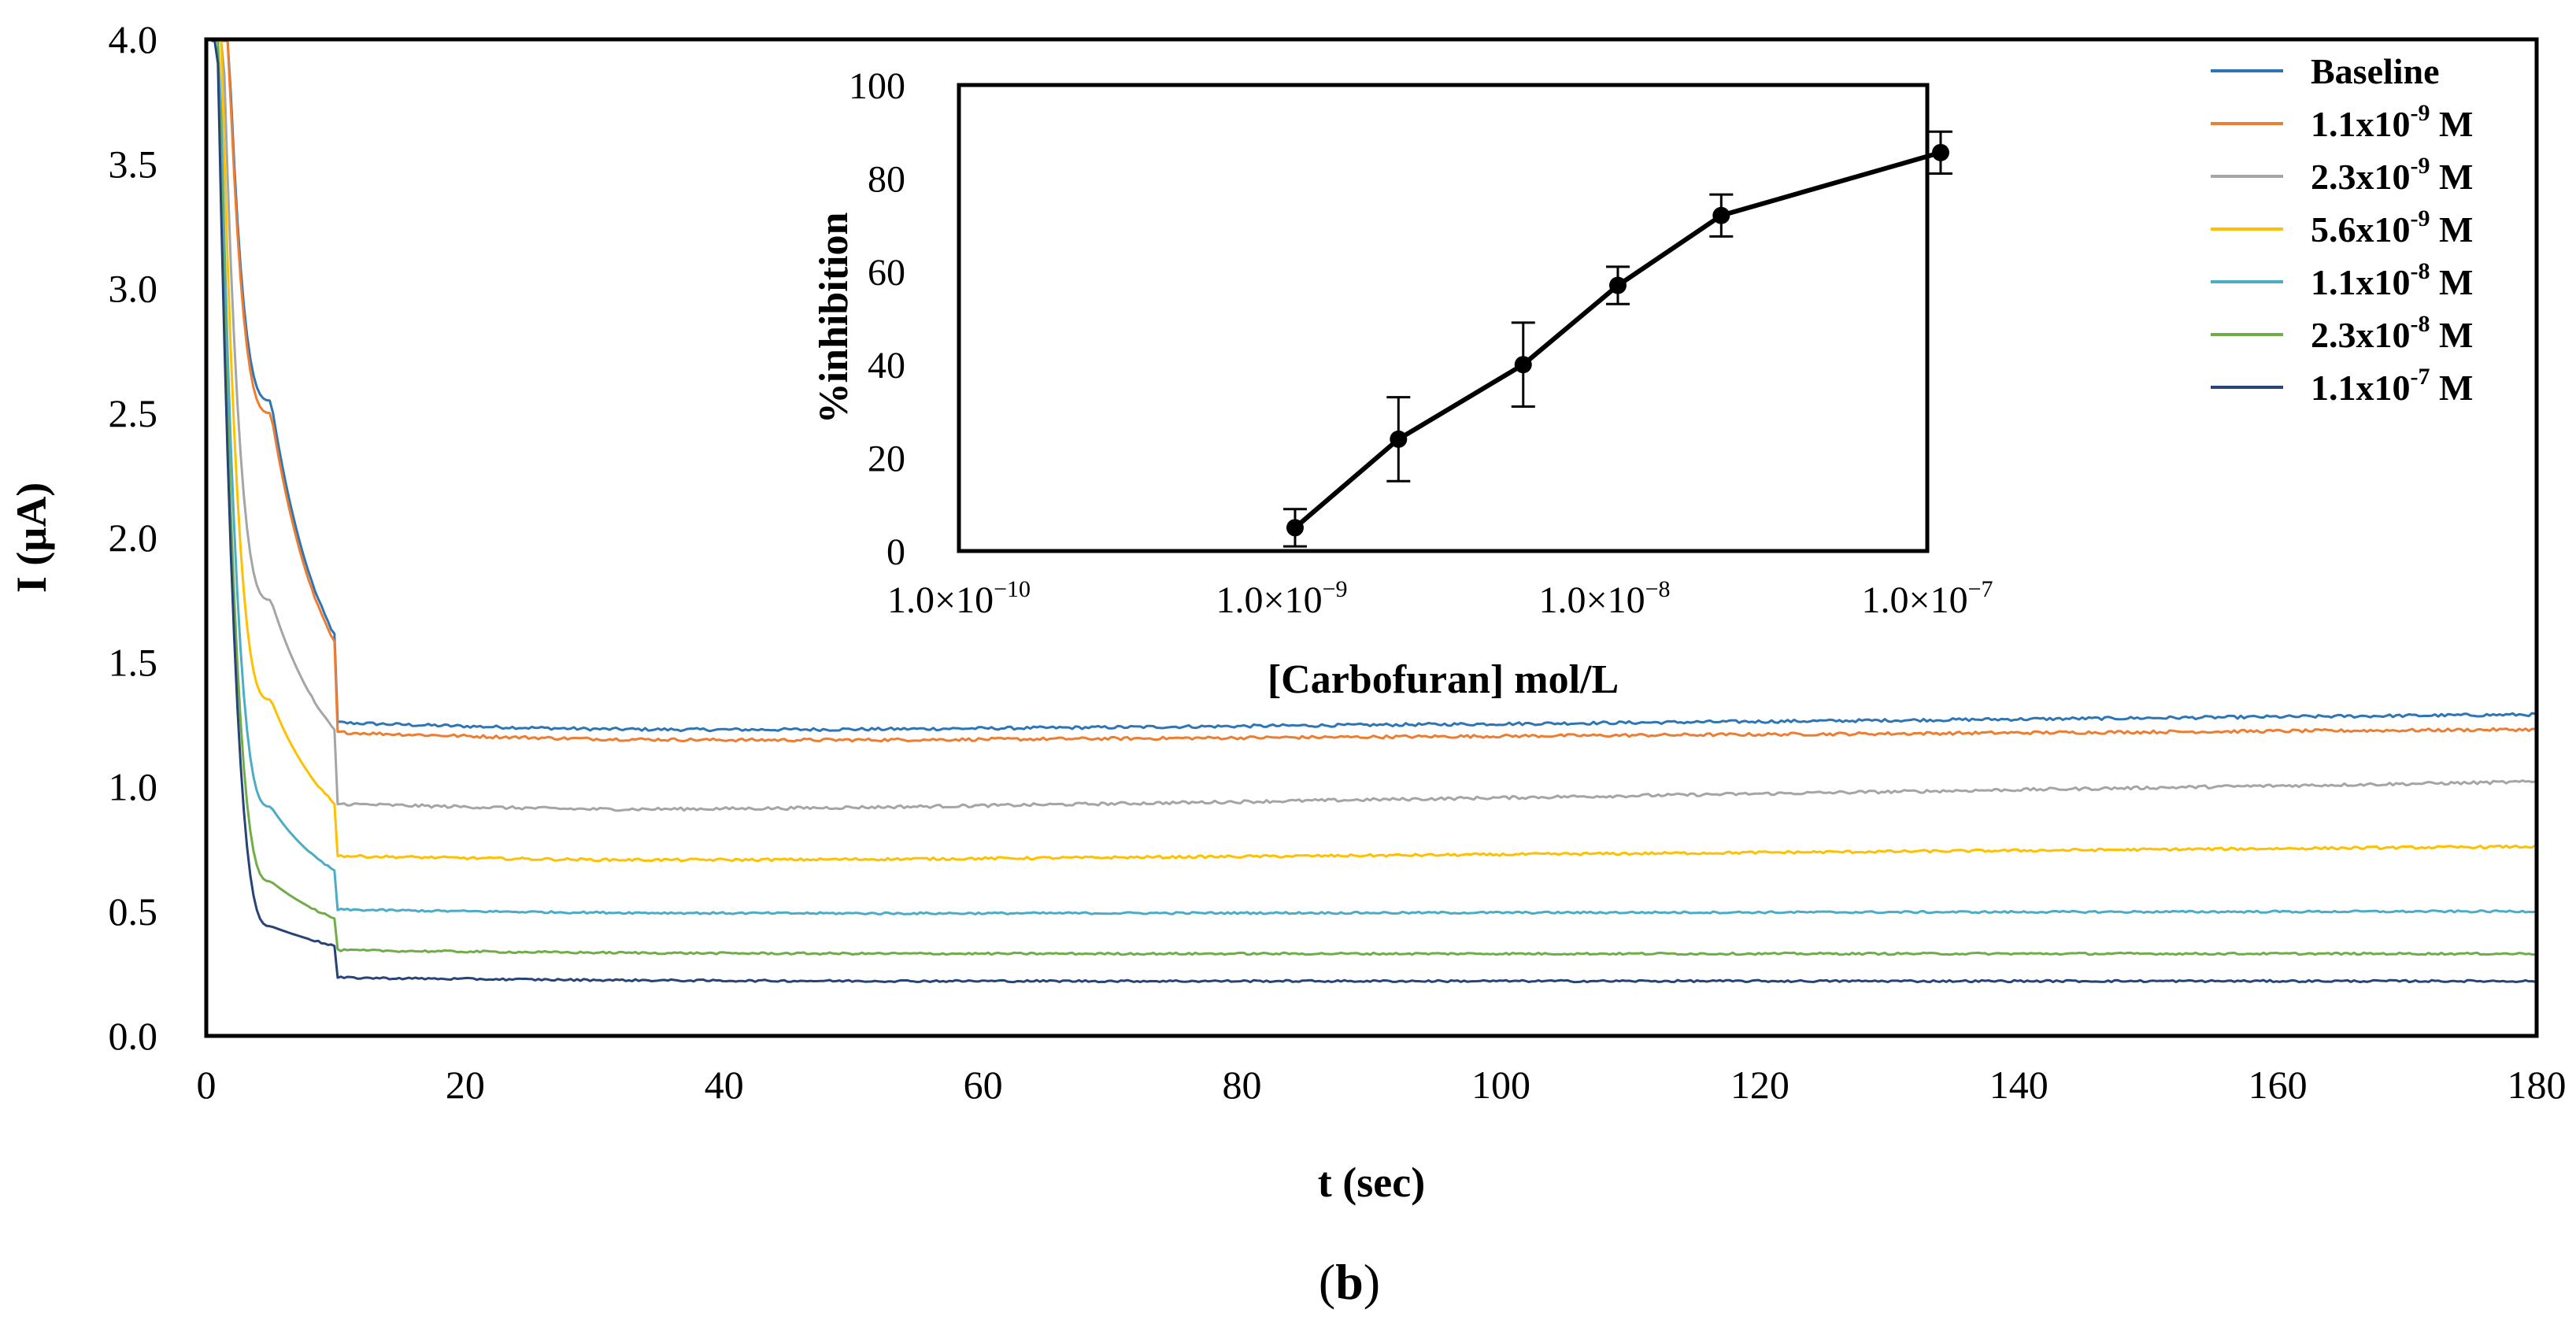 This screenshot has height=1324, width=2576. I want to click on main-x-tick-label: 180, so click(2537, 1085).